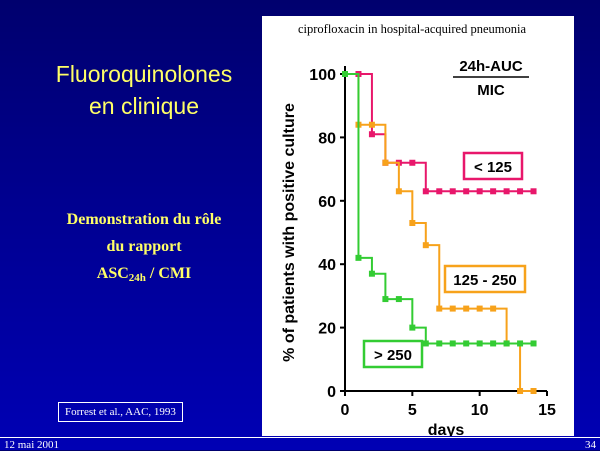 This screenshot has height=451, width=600. What do you see at coordinates (137, 278) in the screenshot?
I see `subtitle-ratio-subscript: 24h` at bounding box center [137, 278].